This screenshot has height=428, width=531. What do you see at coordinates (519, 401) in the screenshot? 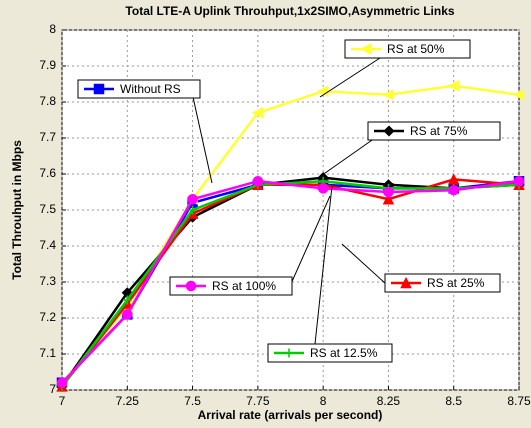
I see `x-tick-label: 8.75` at bounding box center [519, 401].